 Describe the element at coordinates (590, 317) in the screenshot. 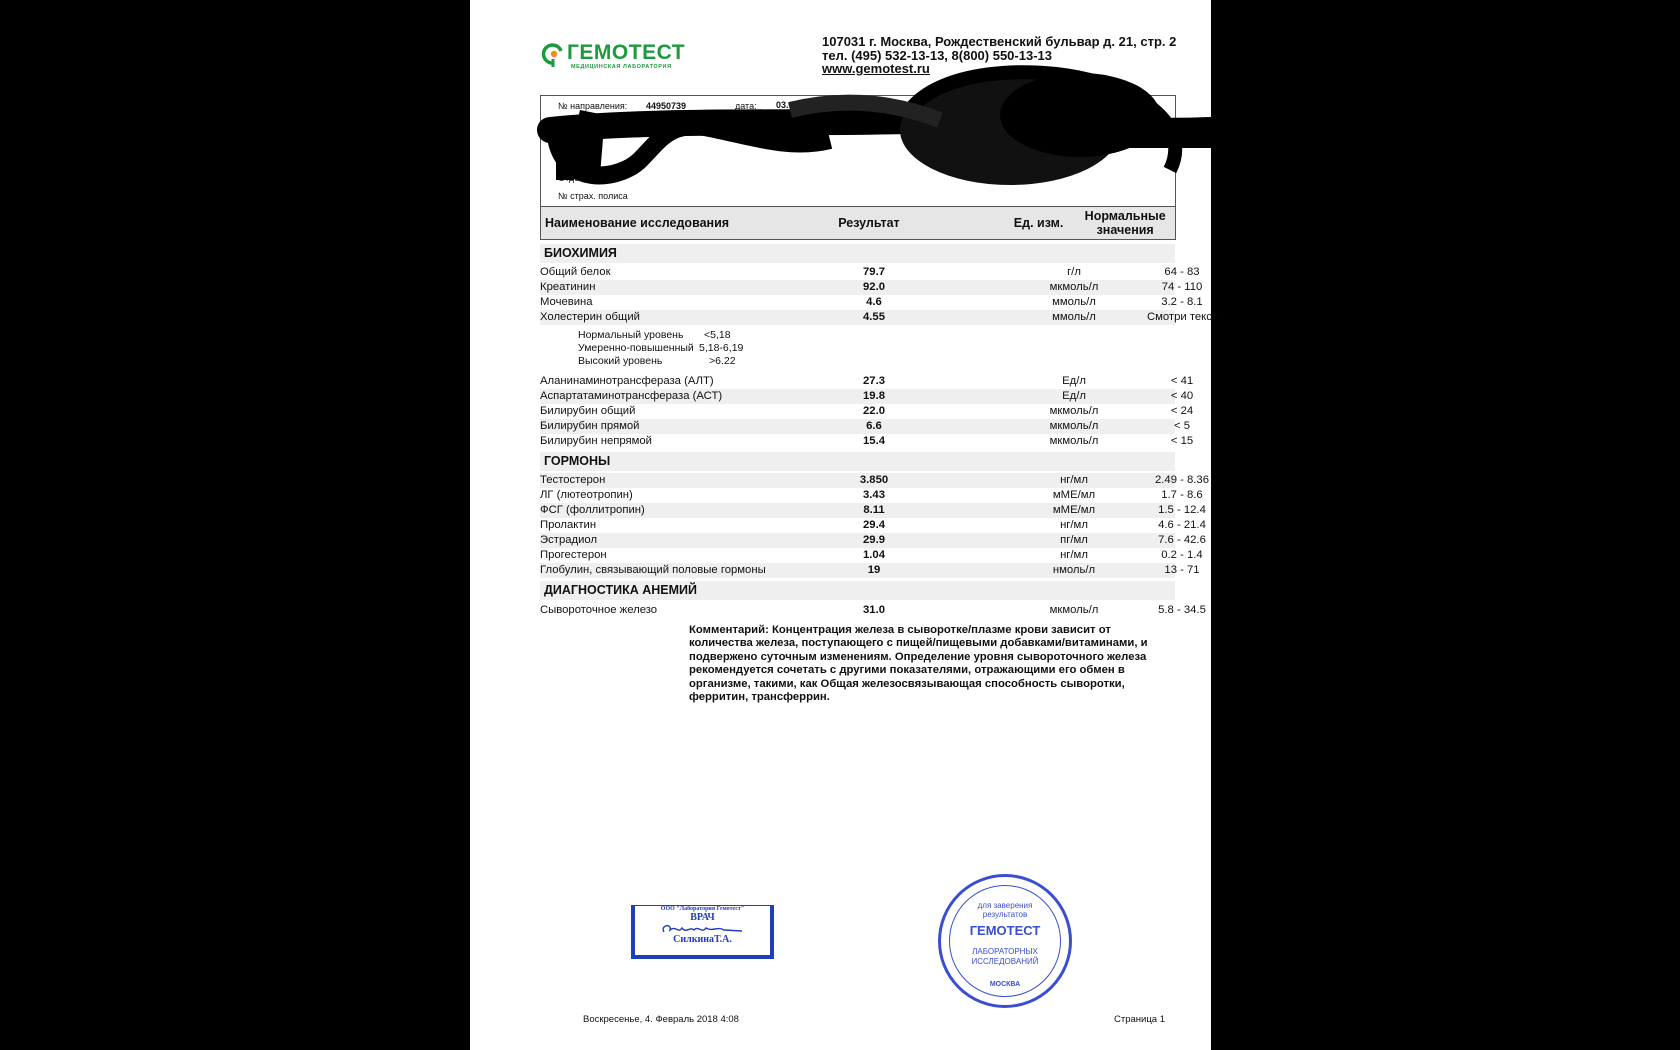

I see `test-name: Холестерин общий` at that location.